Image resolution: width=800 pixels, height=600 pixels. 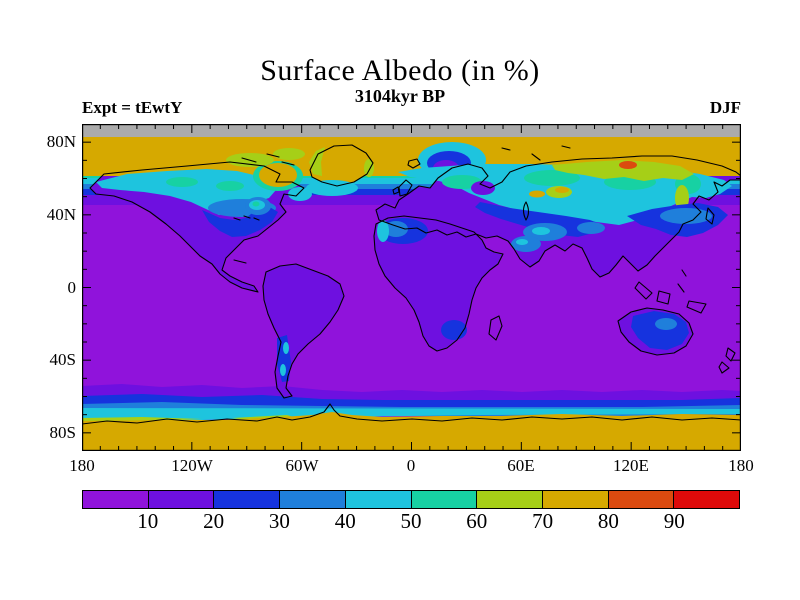 What do you see at coordinates (707, 499) in the screenshot?
I see `colorbar-cell-gt90` at bounding box center [707, 499].